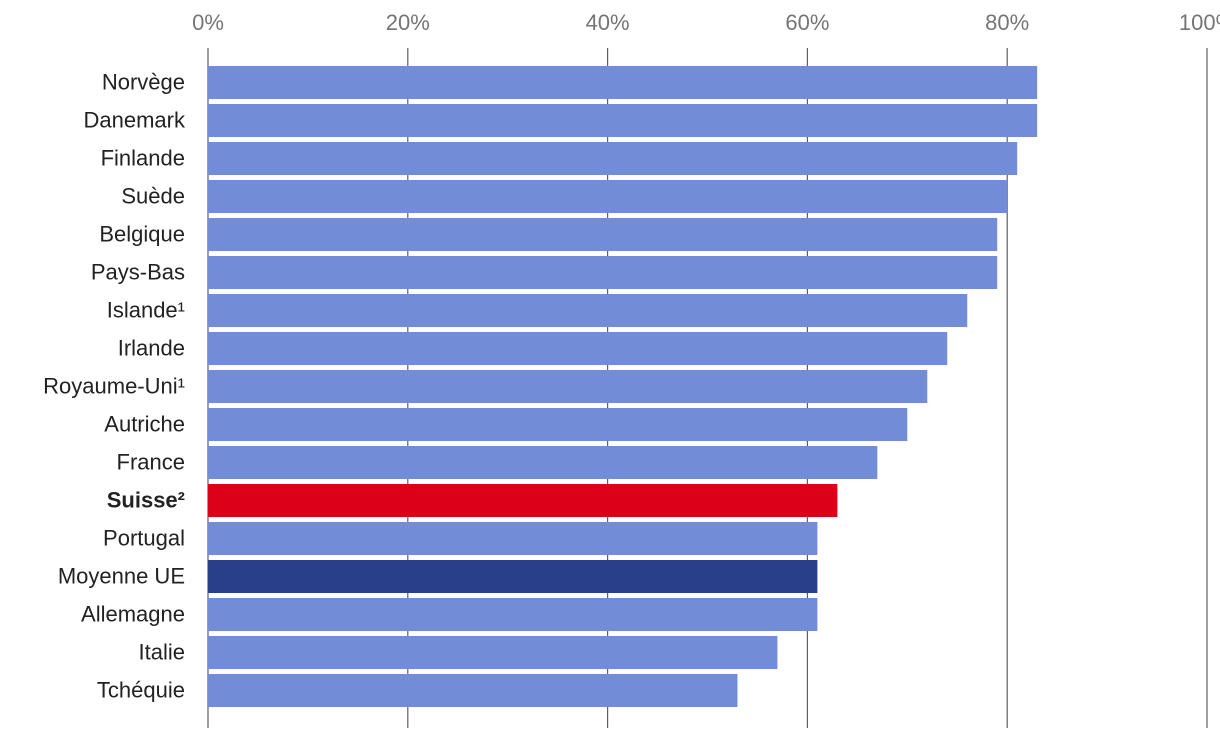 Image resolution: width=1220 pixels, height=738 pixels. What do you see at coordinates (144, 424) in the screenshot?
I see `category-label: Autriche` at bounding box center [144, 424].